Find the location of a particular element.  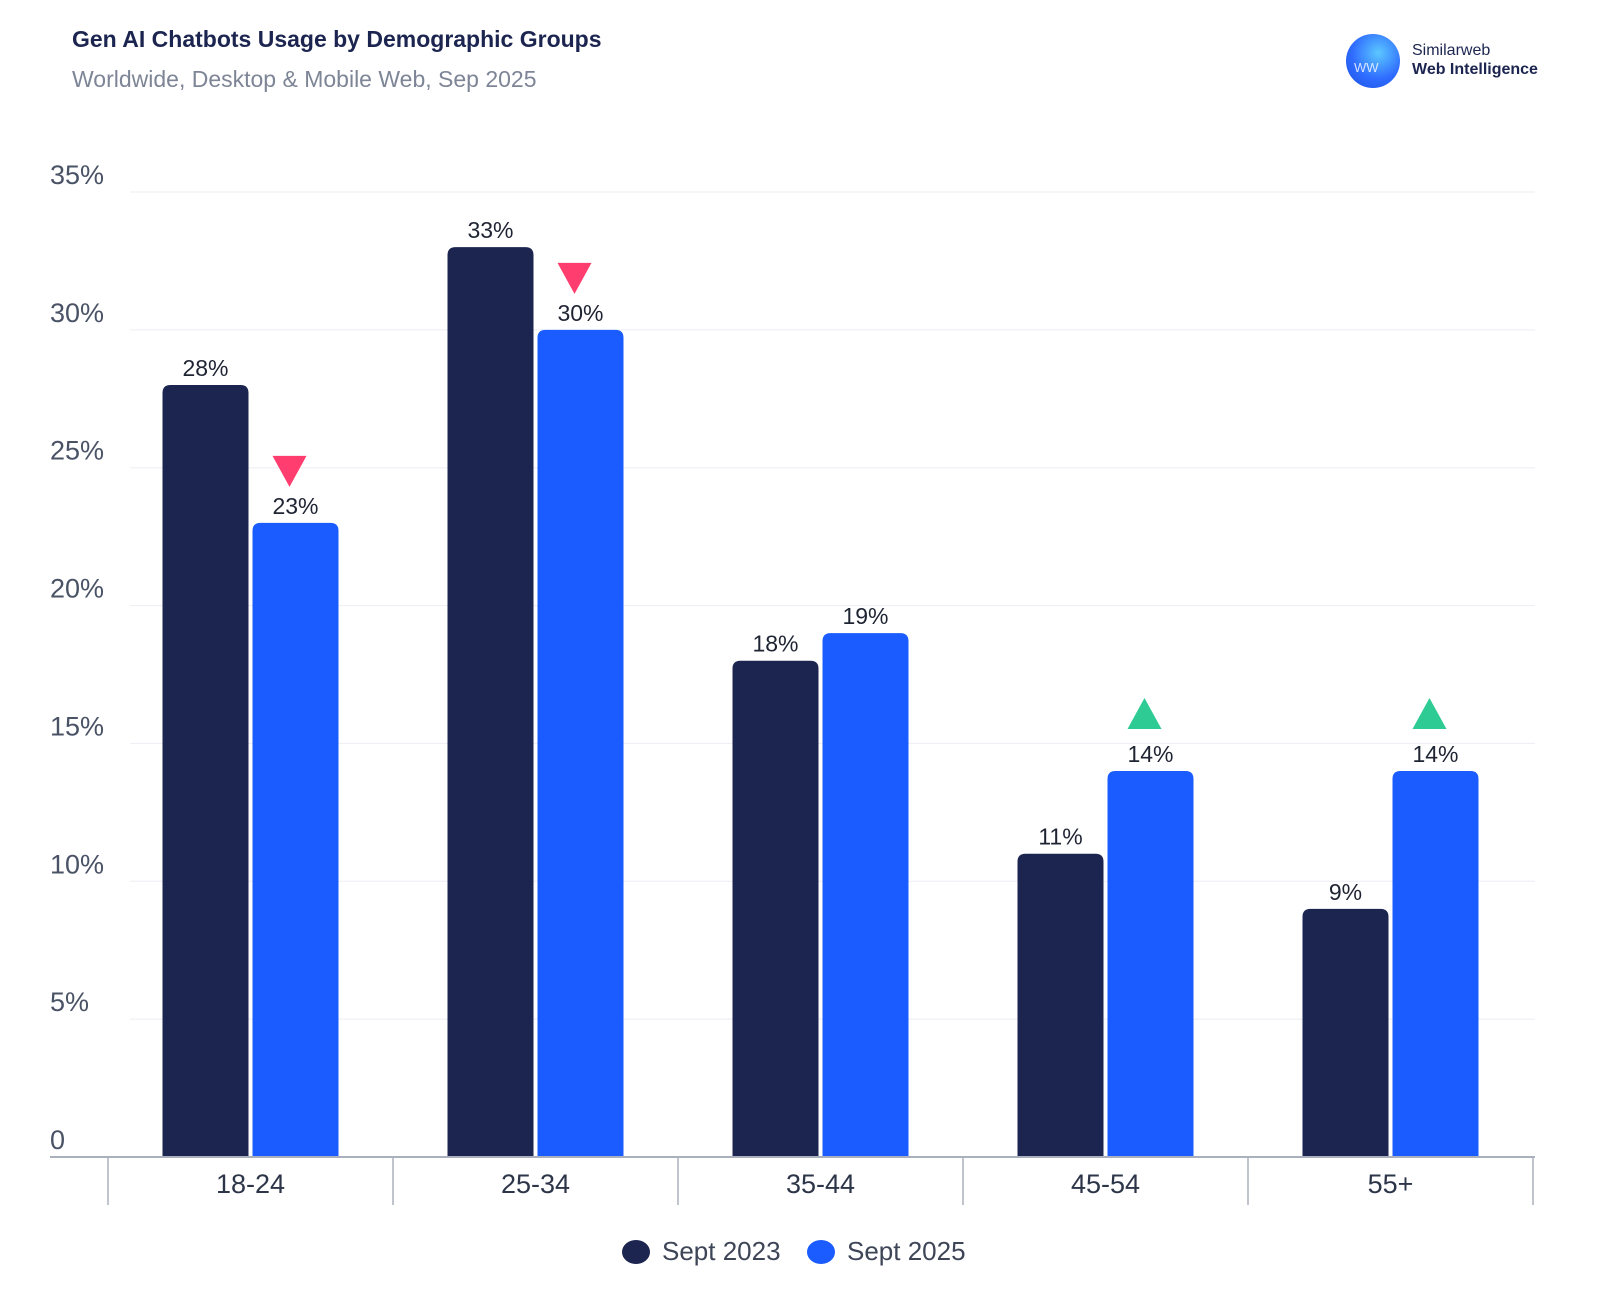

y-tick-label: 0 is located at coordinates (57, 1140).